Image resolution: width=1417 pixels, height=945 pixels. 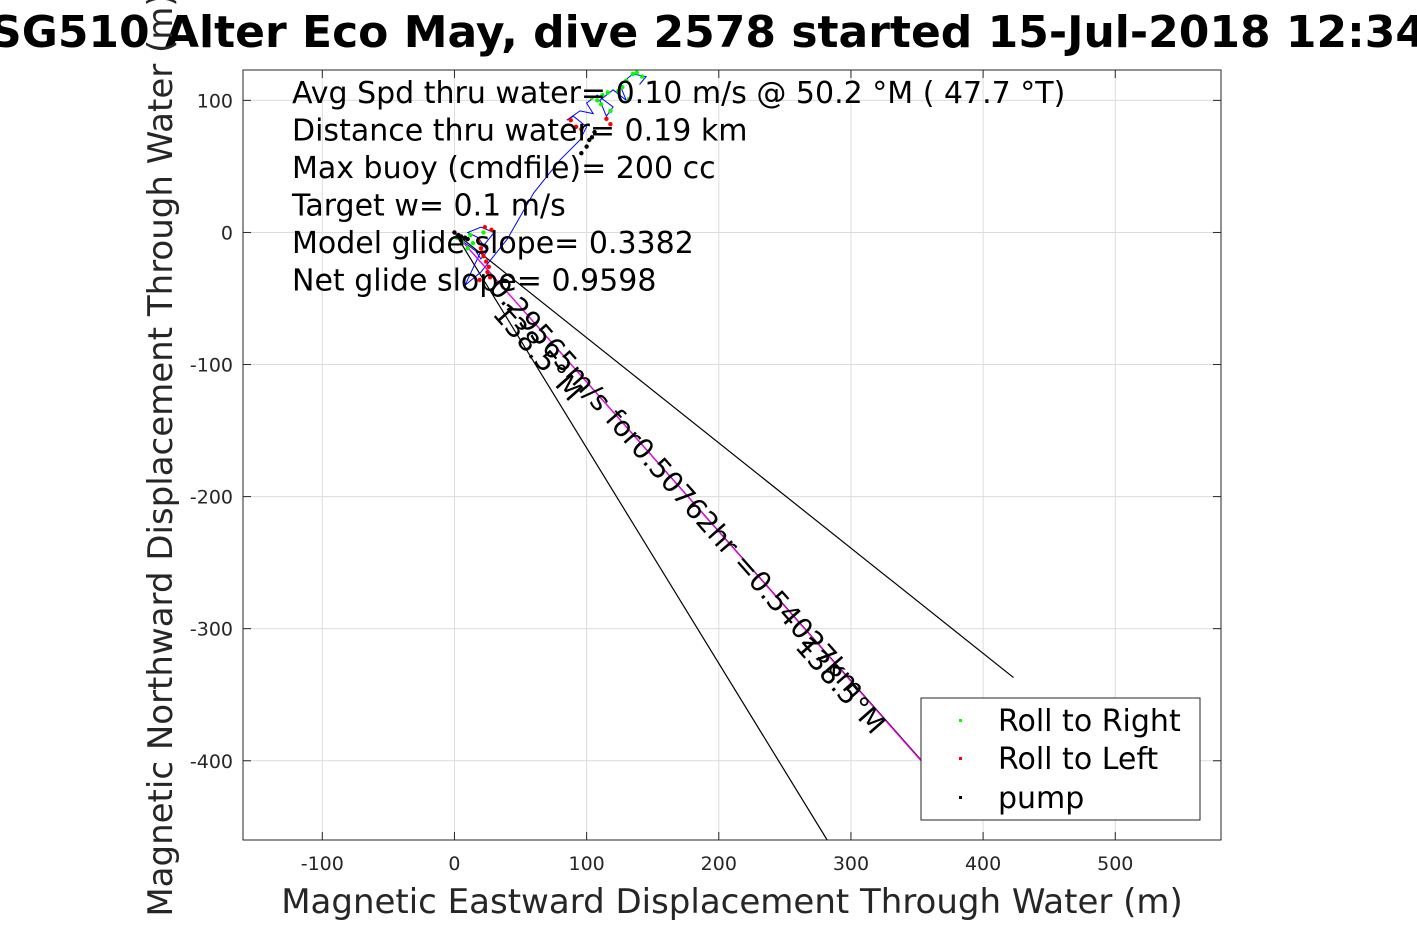 I want to click on y-tick-label: 0, so click(x=227, y=233).